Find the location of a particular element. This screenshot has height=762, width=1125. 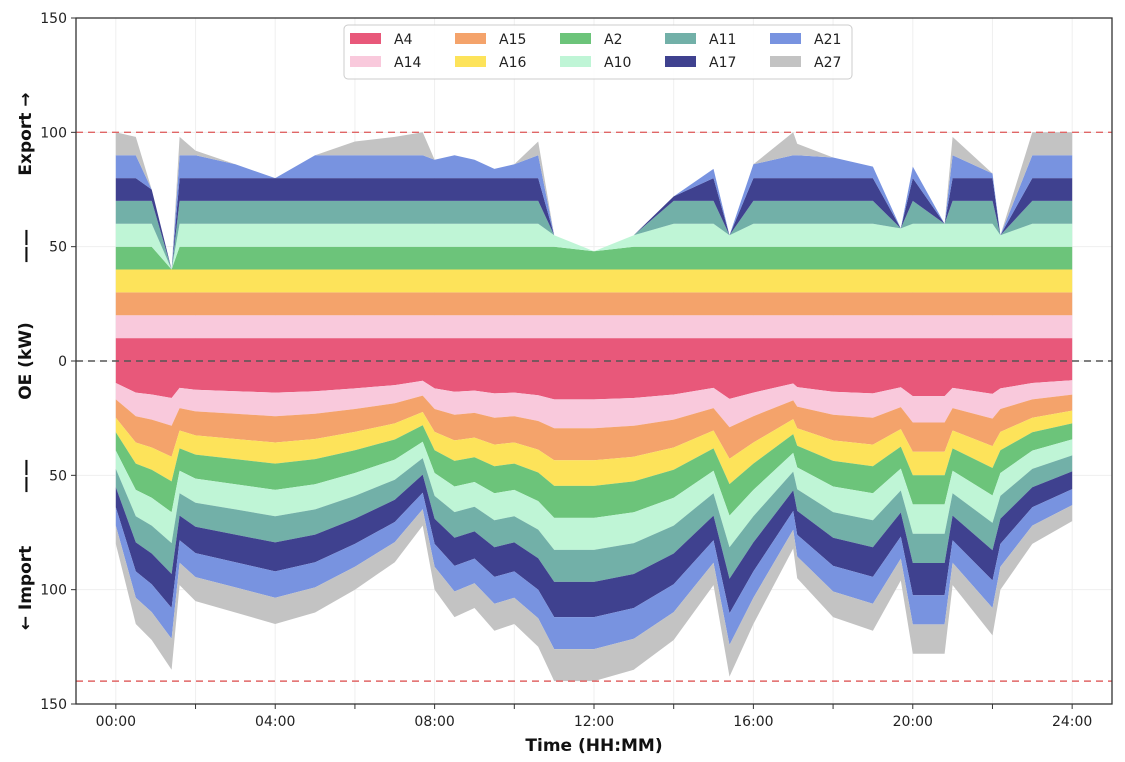

area-import-A4 is located at coordinates (594, 380).